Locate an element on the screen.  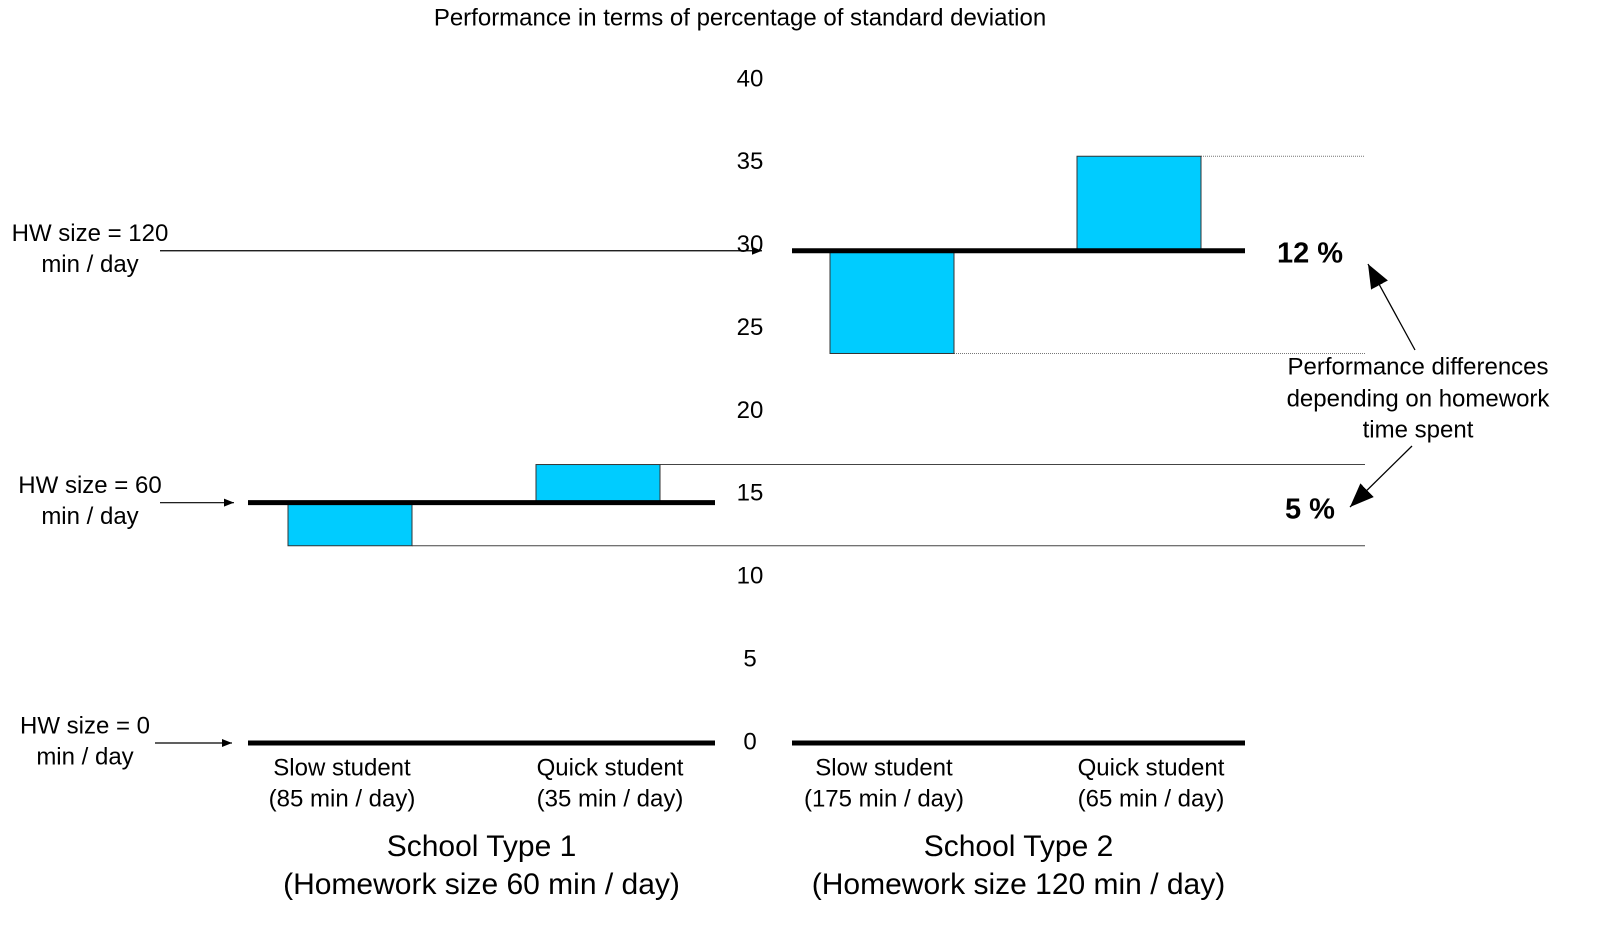
difference-label: 5 % is located at coordinates (1310, 510).